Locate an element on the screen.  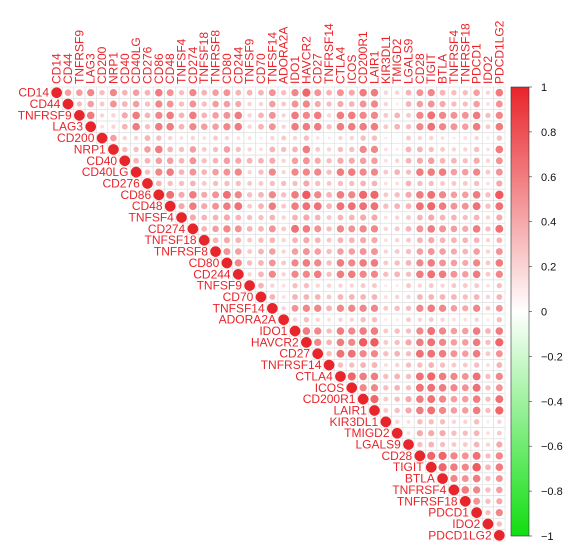
column-label: TNFSF4 is located at coordinates (182, 61).